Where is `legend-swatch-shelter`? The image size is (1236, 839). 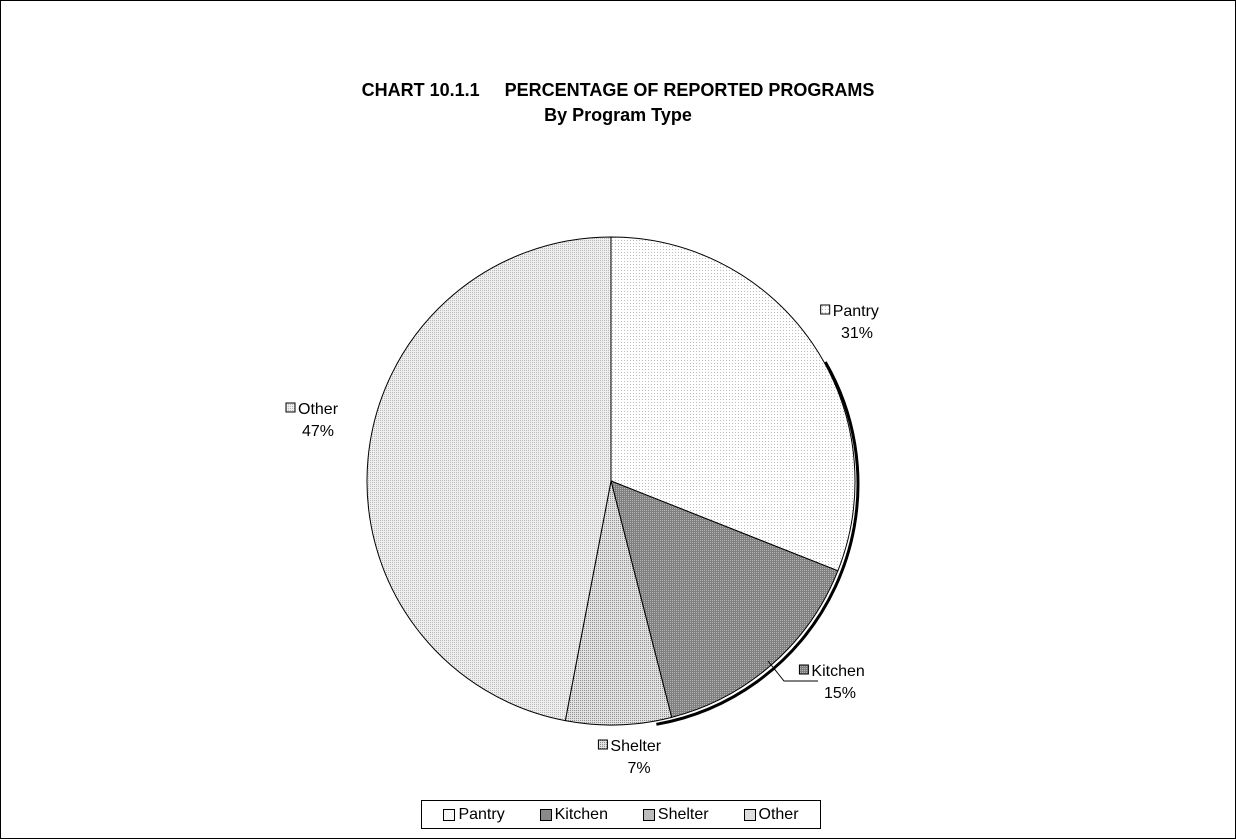
legend-swatch-shelter is located at coordinates (648, 814).